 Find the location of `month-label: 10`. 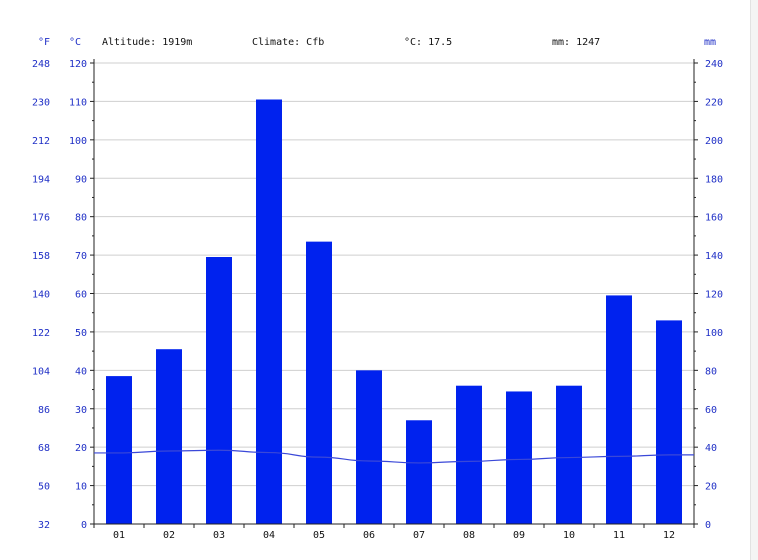

month-label: 10 is located at coordinates (569, 535).